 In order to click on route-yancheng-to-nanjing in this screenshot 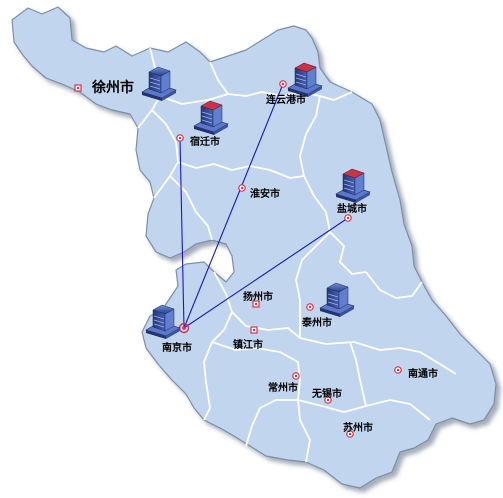, I will do `click(266, 273)`.